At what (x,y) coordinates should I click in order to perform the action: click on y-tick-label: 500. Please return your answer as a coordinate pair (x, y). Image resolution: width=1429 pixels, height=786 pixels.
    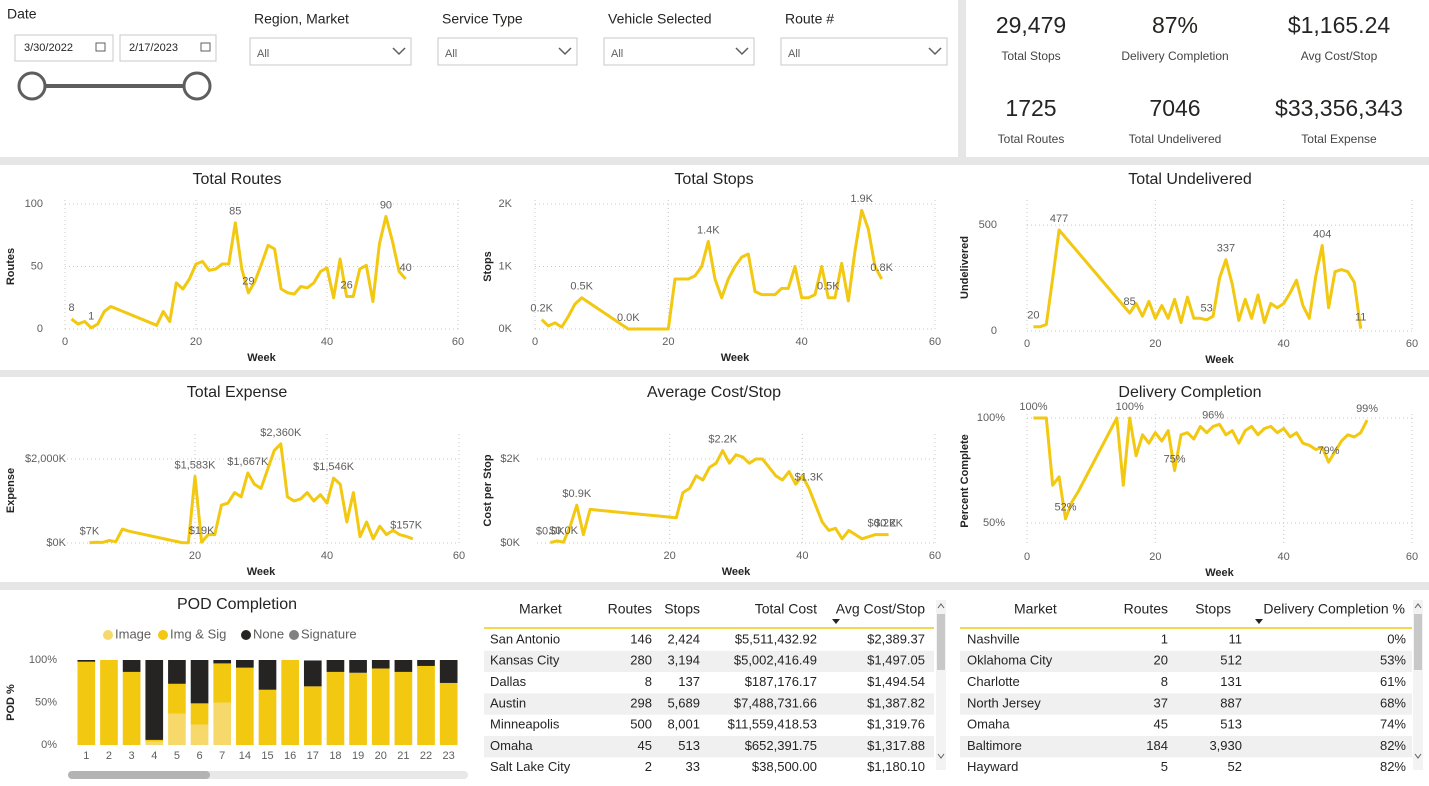
    Looking at the image, I should click on (988, 225).